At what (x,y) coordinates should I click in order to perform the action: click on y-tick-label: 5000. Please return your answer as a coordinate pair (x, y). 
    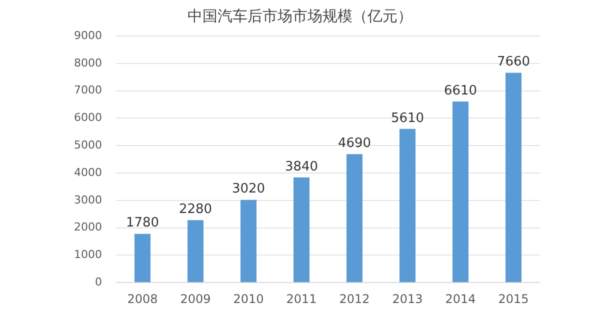
    Looking at the image, I should click on (88, 145).